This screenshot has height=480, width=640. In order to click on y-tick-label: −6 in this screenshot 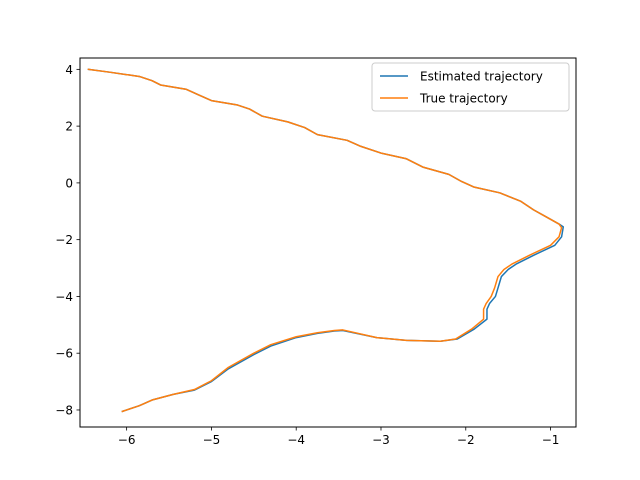, I will do `click(64, 354)`.